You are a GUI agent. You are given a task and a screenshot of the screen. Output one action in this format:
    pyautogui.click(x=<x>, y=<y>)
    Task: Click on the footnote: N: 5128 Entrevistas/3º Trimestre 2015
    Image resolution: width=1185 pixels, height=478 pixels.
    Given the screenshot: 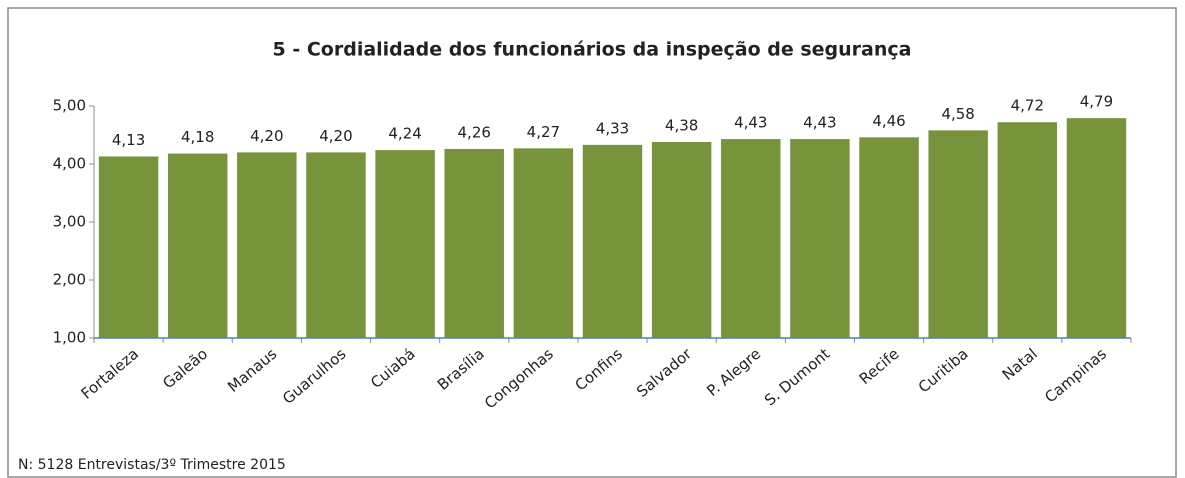 What is the action you would take?
    pyautogui.click(x=152, y=465)
    